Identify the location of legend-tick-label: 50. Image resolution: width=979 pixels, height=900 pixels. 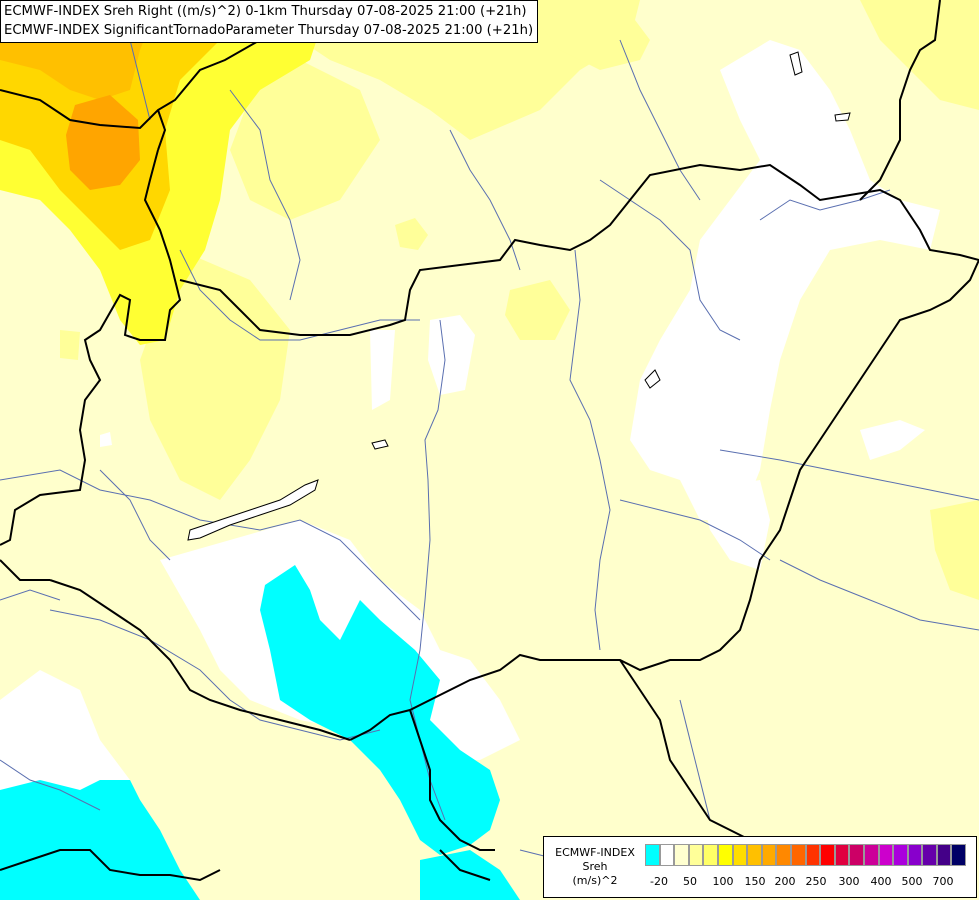
(690, 881).